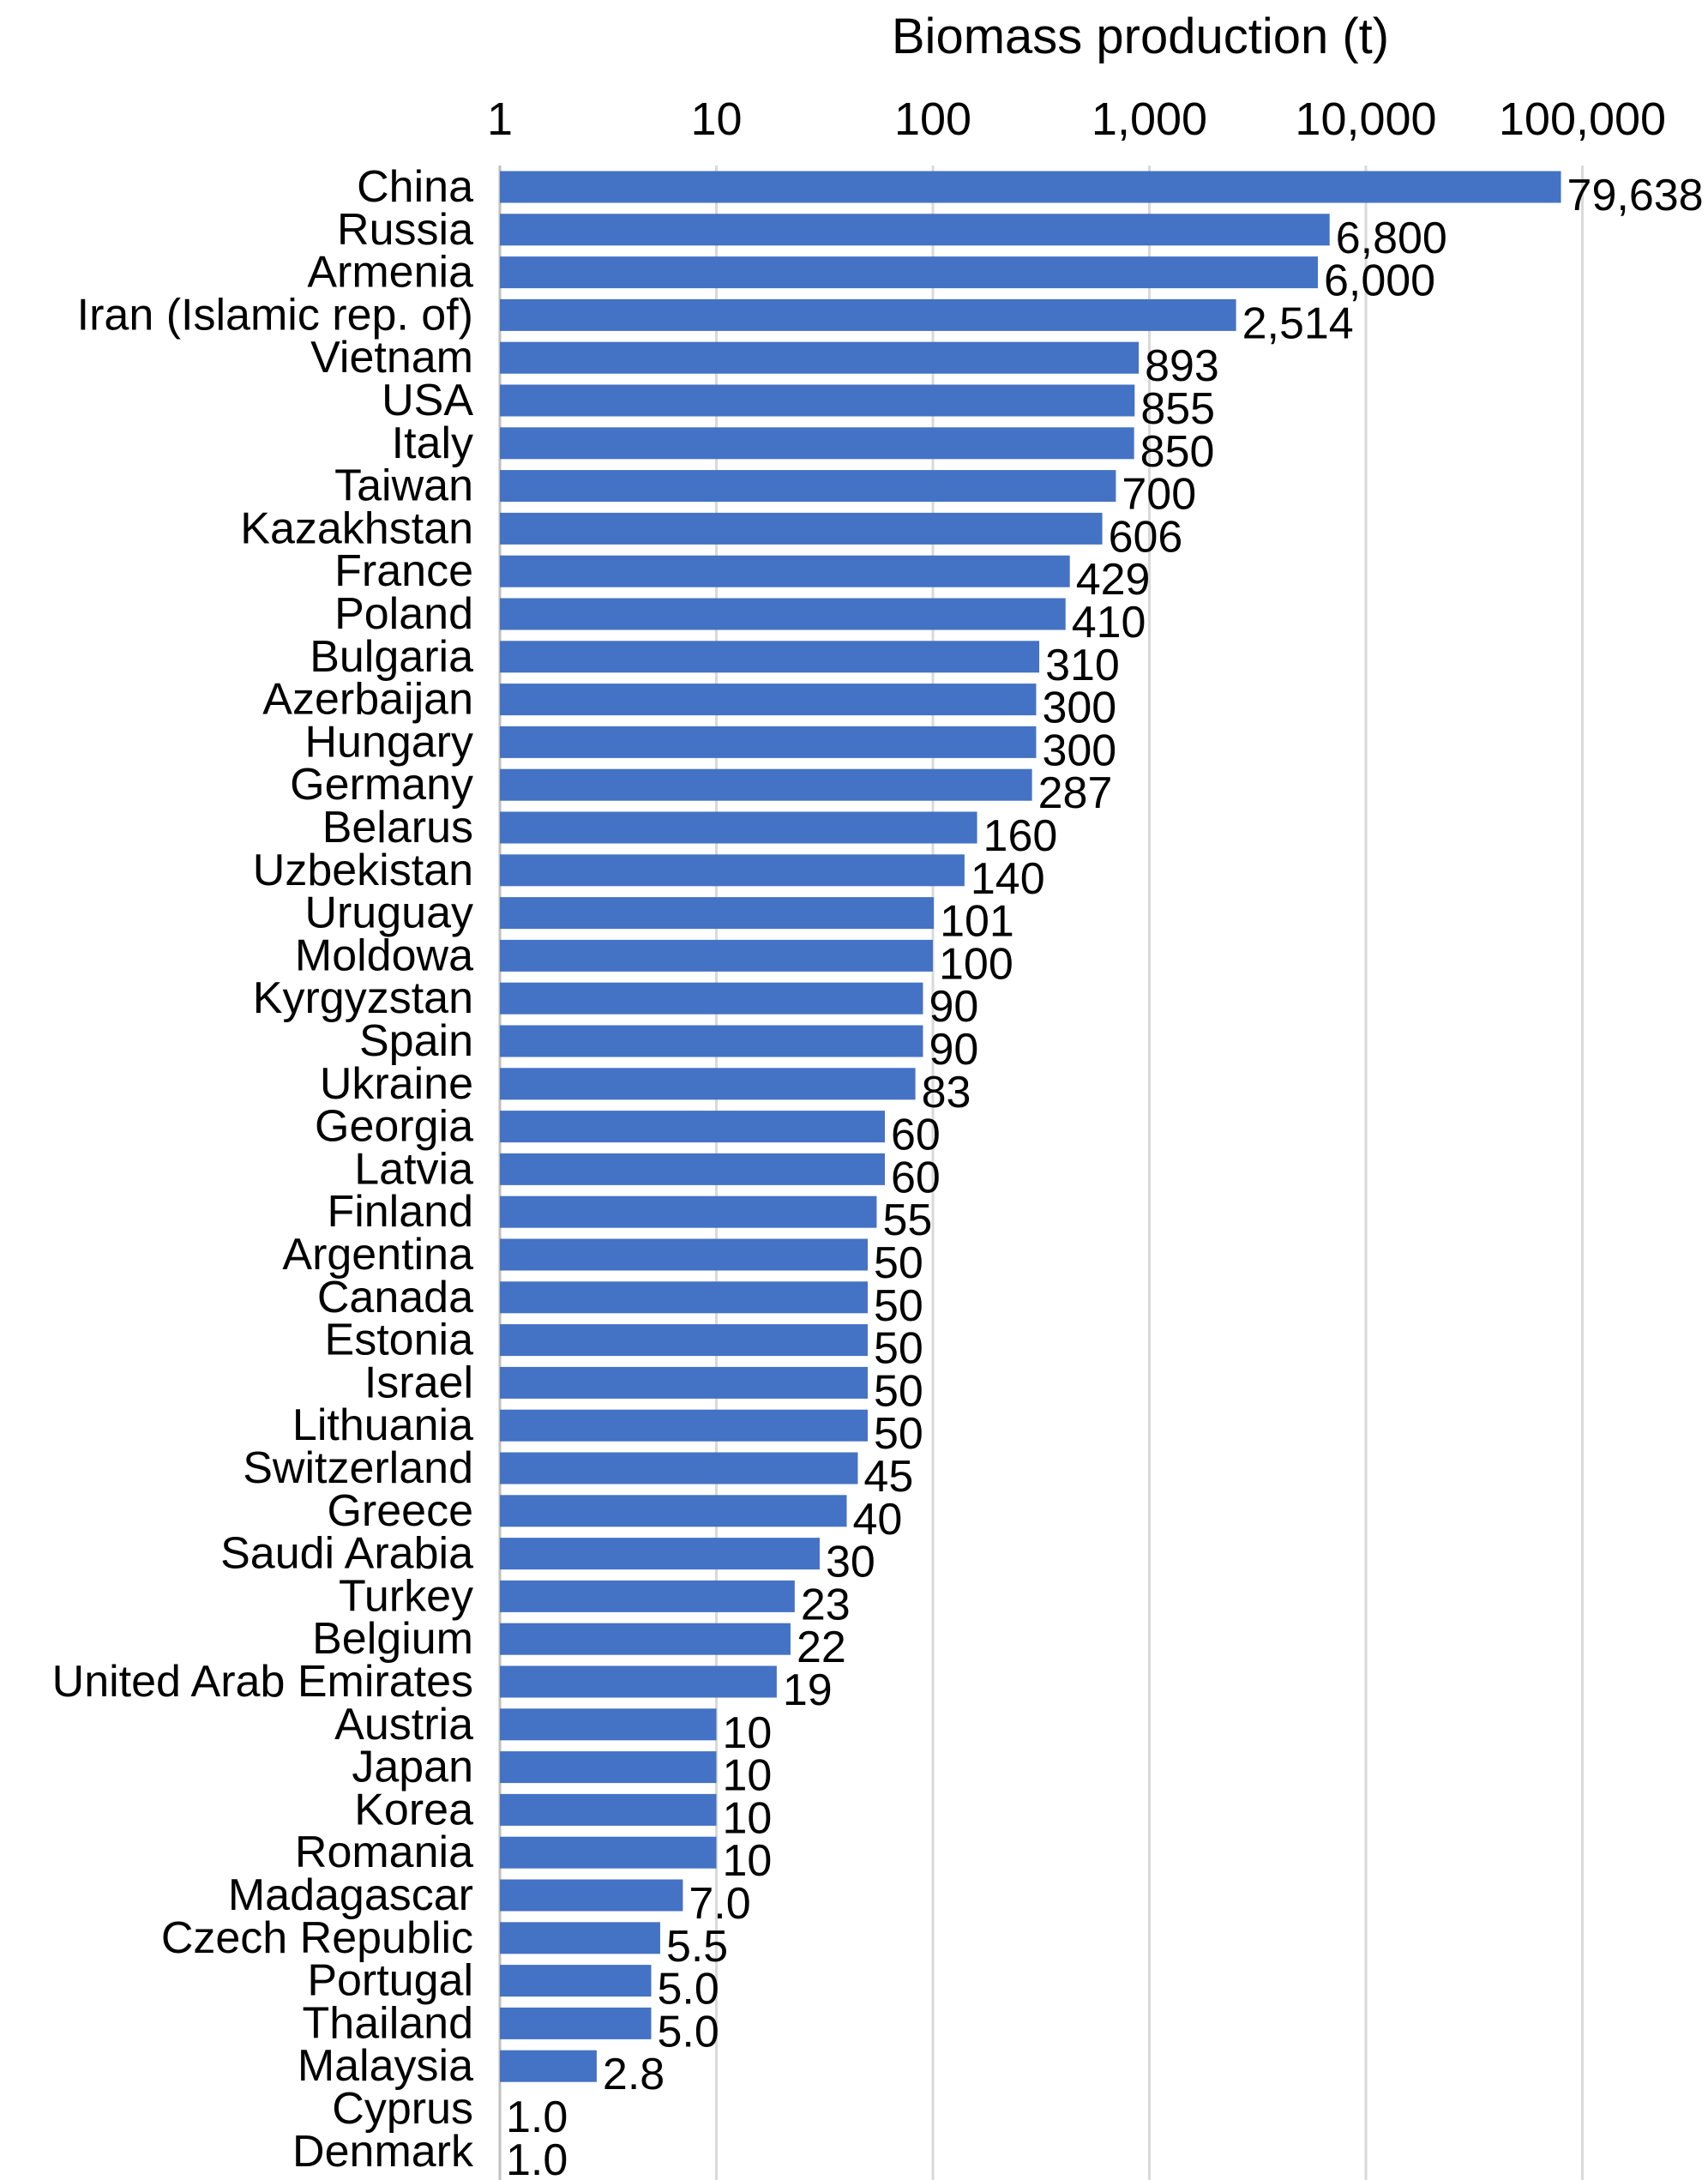 The width and height of the screenshot is (1708, 2180). What do you see at coordinates (688, 2032) in the screenshot?
I see `data-label: 5.0` at bounding box center [688, 2032].